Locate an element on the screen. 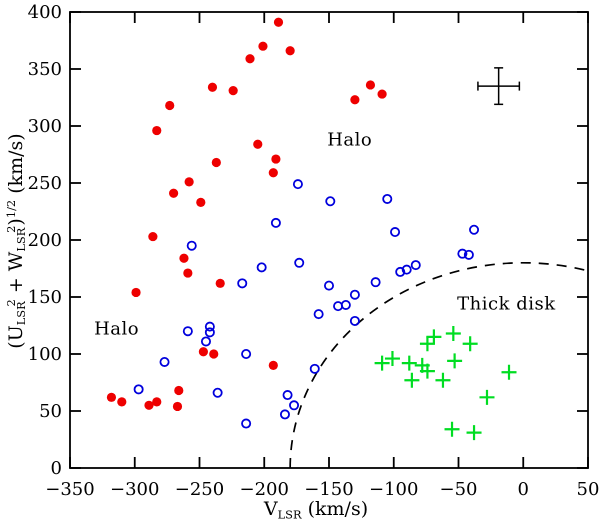 The width and height of the screenshot is (600, 525). y-axis-title: (ULSR2 + WLSR2)1/2 (km/s) is located at coordinates (16, 241).